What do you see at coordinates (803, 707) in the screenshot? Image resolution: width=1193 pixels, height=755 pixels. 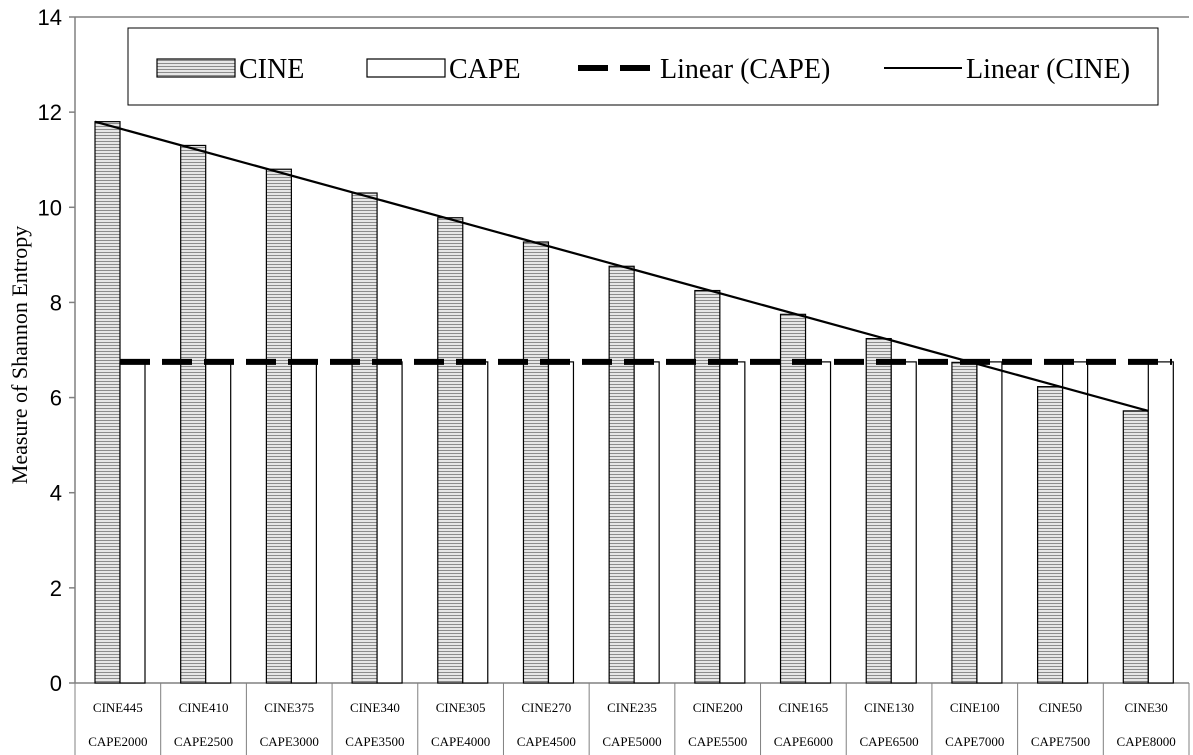 I see `x-category-label-cine: CINE165` at bounding box center [803, 707].